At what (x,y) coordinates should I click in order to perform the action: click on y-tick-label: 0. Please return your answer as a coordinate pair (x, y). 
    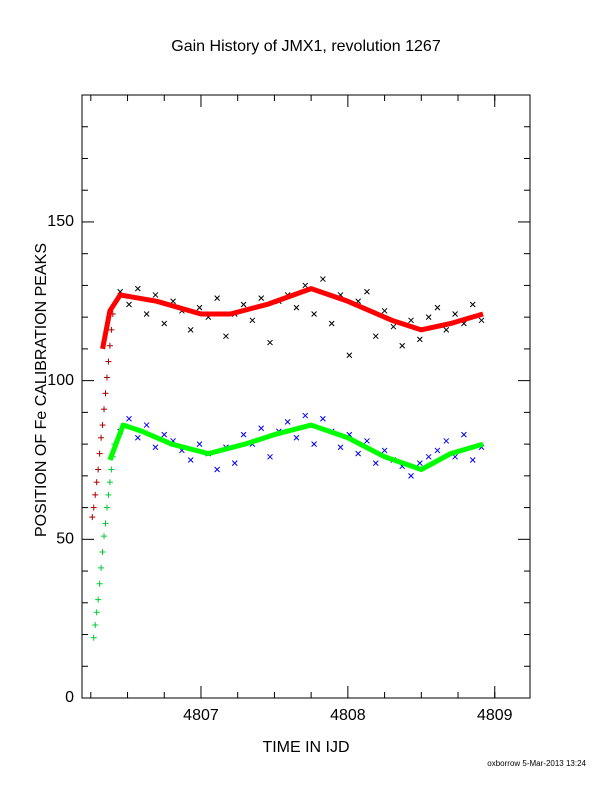
    Looking at the image, I should click on (69, 697).